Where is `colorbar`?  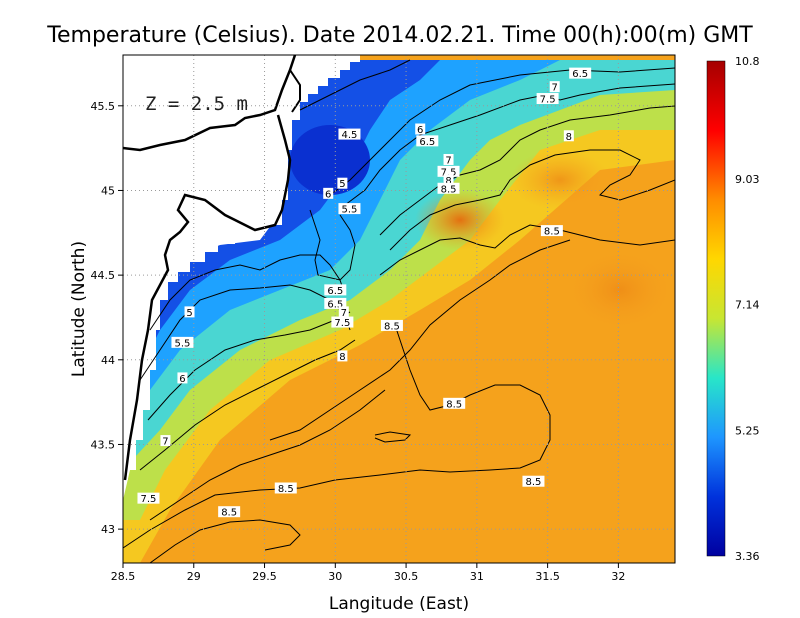 colorbar is located at coordinates (716, 308).